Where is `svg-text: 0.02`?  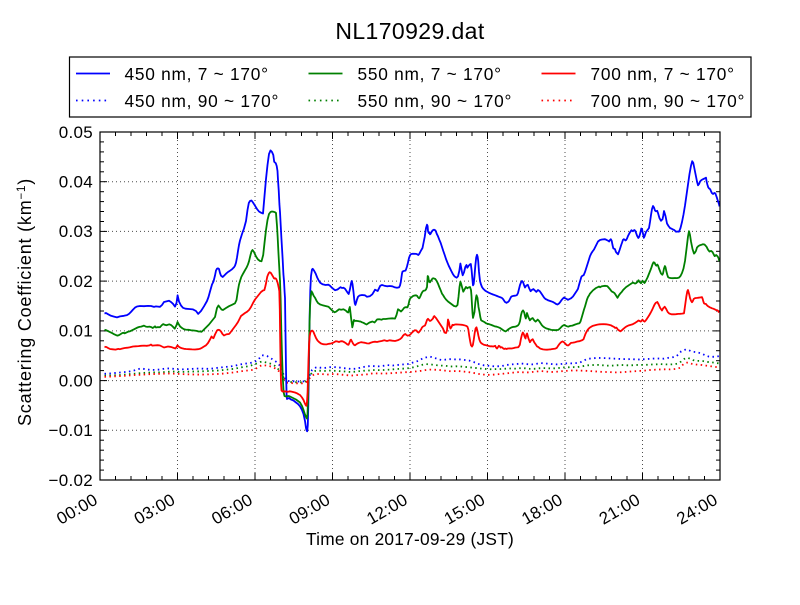
svg-text: 0.02 is located at coordinates (76, 281).